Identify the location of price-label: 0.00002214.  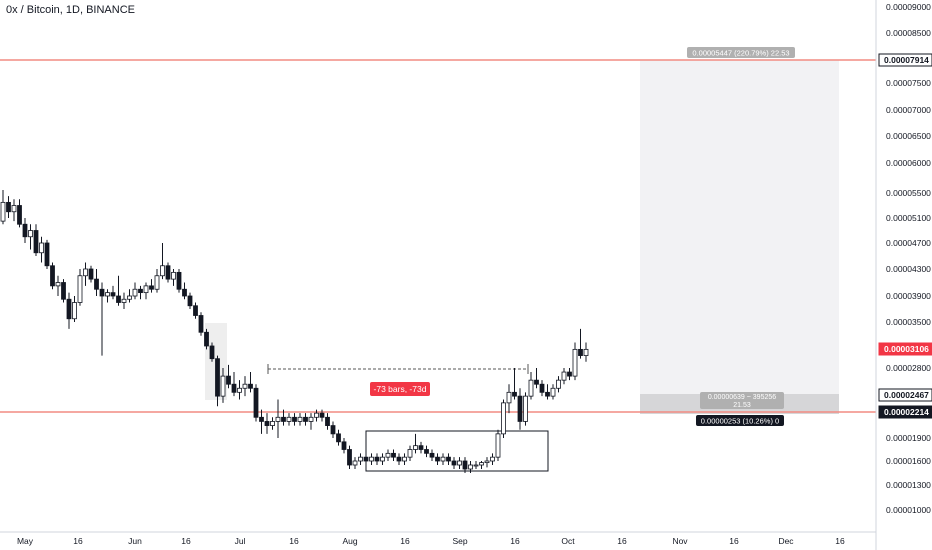
(905, 412).